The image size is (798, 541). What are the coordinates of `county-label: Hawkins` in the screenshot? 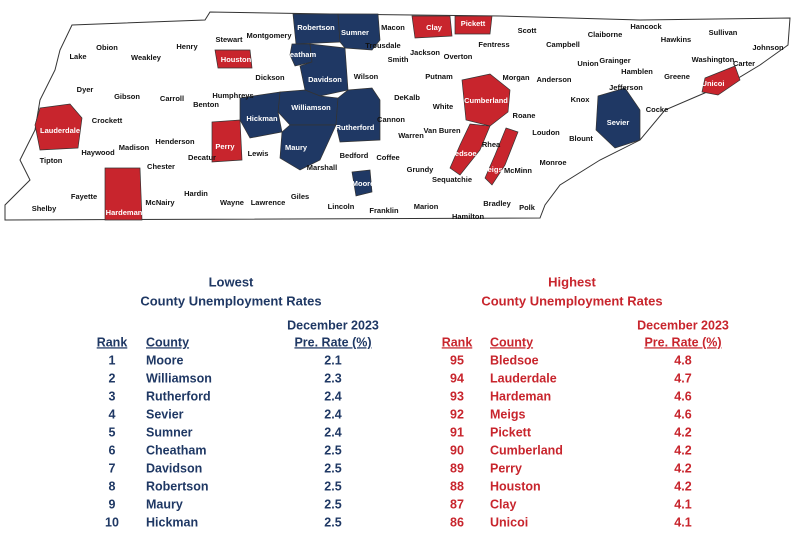 It's located at (676, 39).